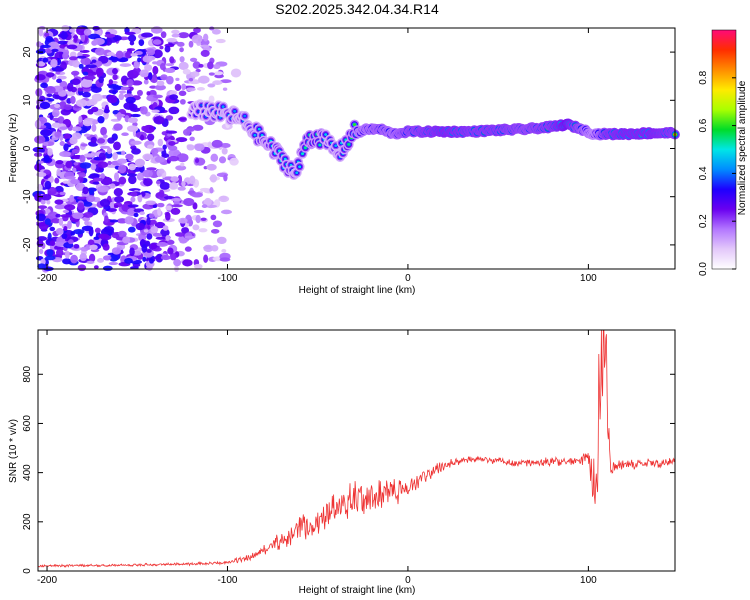 The image size is (750, 600). Describe the element at coordinates (27, 521) in the screenshot. I see `snr-y-tick-label: 200` at that location.